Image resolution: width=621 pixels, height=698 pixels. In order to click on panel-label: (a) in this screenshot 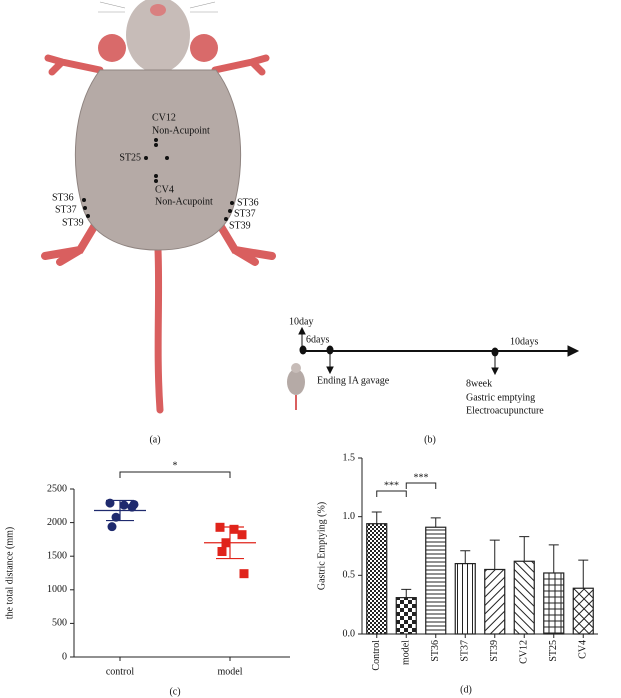, I will do `click(154, 439)`.